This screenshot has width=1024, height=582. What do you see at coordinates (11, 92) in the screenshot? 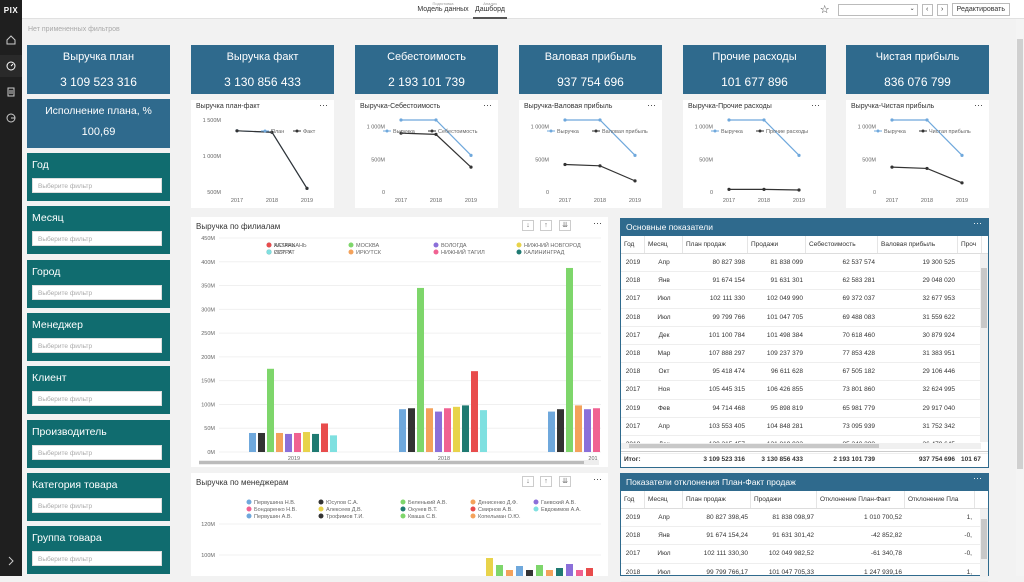
I see `report-icon` at bounding box center [11, 92].